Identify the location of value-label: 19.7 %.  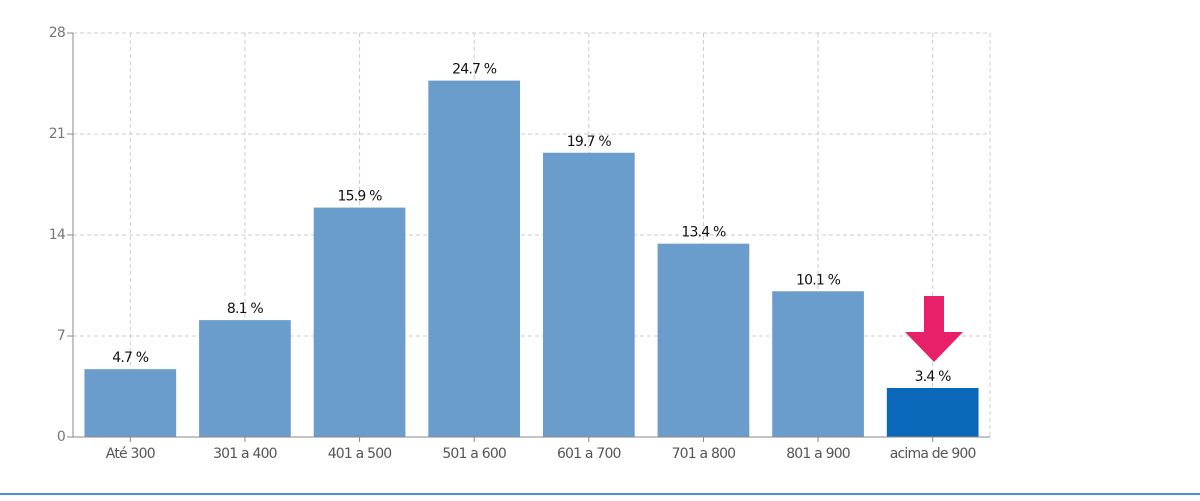
(589, 142).